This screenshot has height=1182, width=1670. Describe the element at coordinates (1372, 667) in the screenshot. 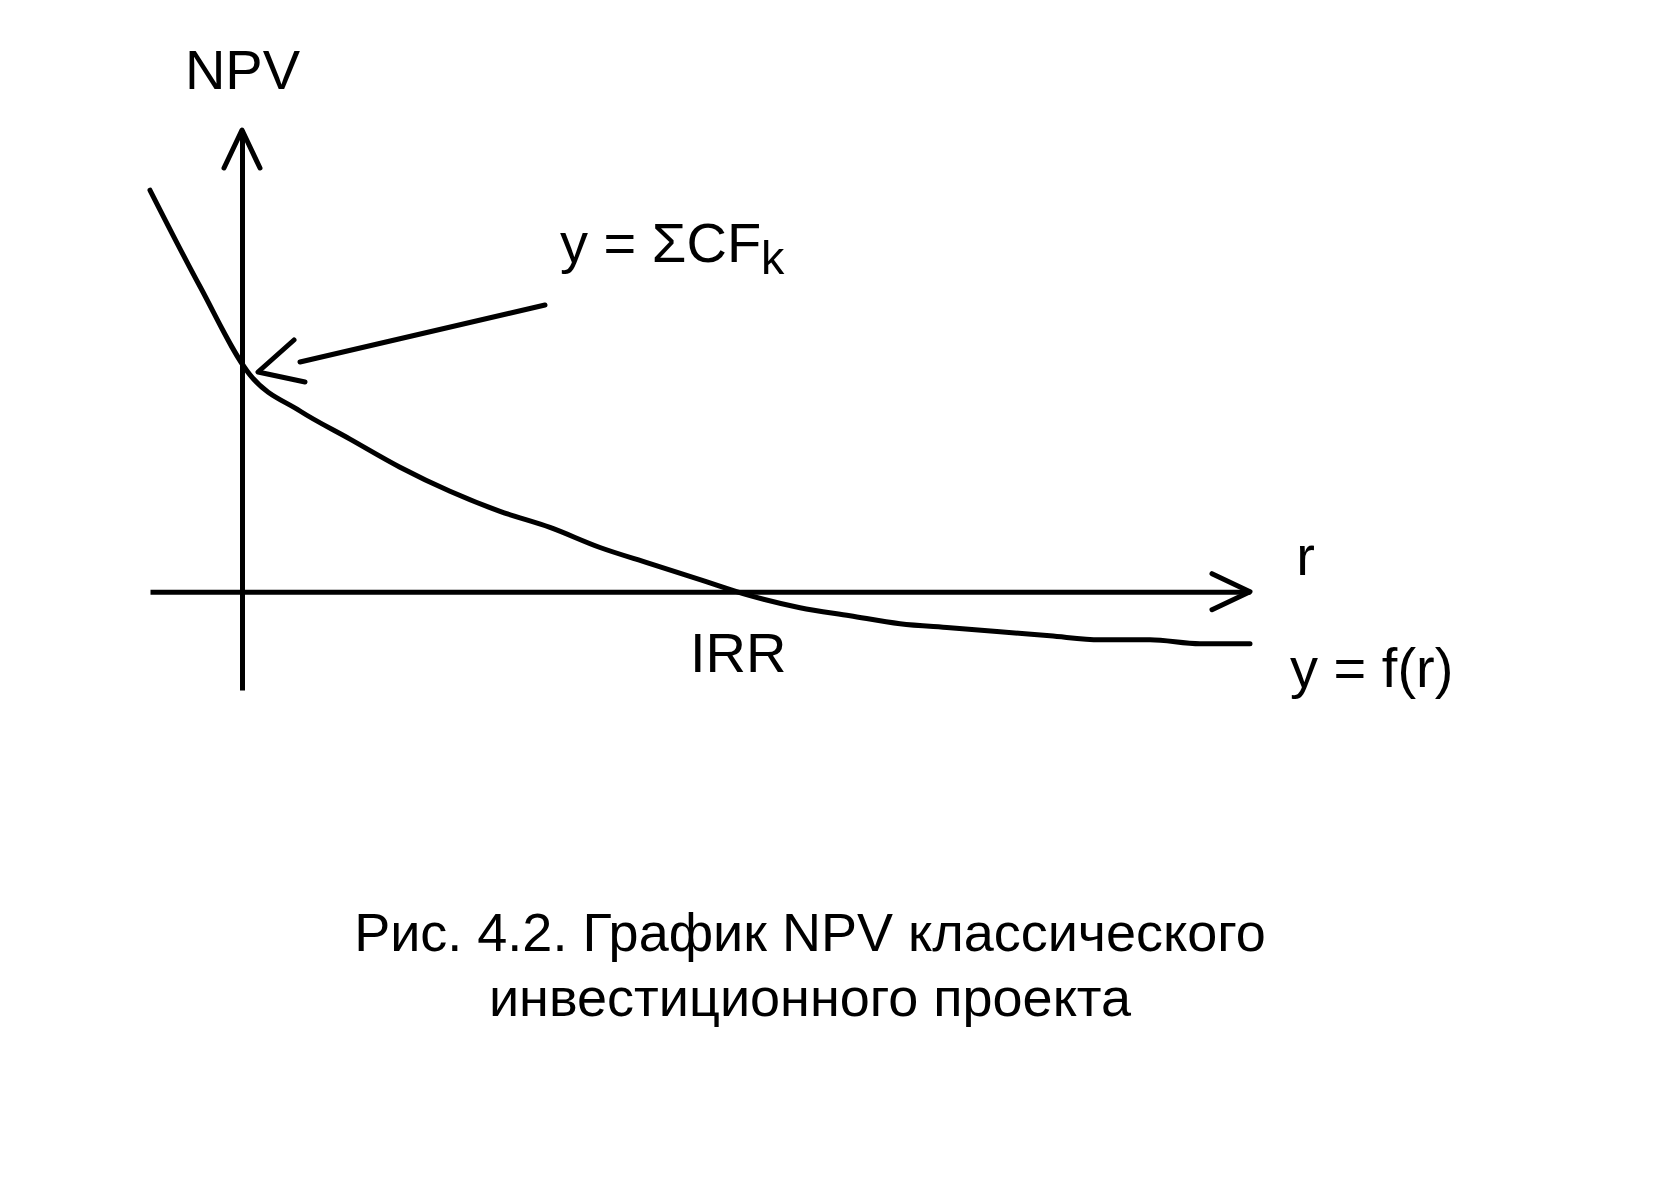

I see `text: y = f(r)` at that location.